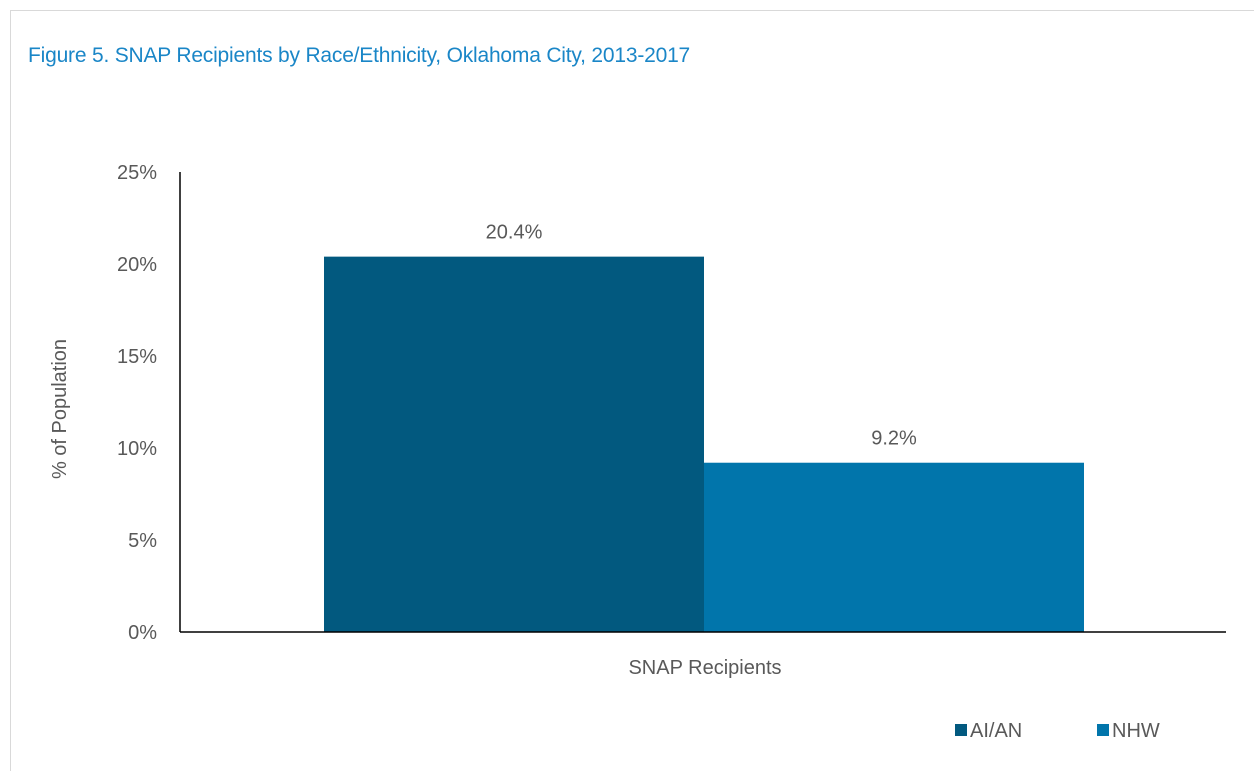  Describe the element at coordinates (1136, 731) in the screenshot. I see `legend-label: NHW` at that location.